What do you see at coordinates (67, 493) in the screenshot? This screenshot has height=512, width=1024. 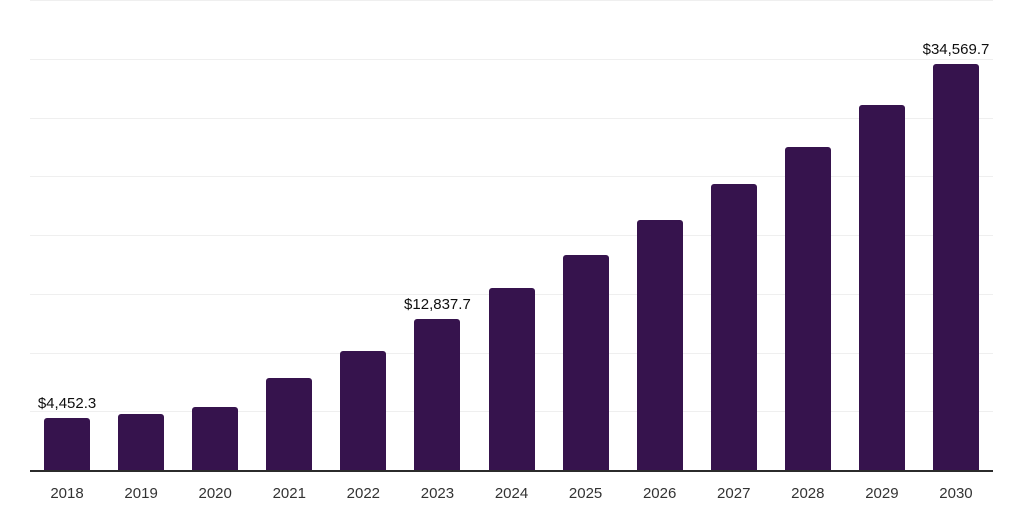 I see `x-axis-label-2018: 2018` at bounding box center [67, 493].